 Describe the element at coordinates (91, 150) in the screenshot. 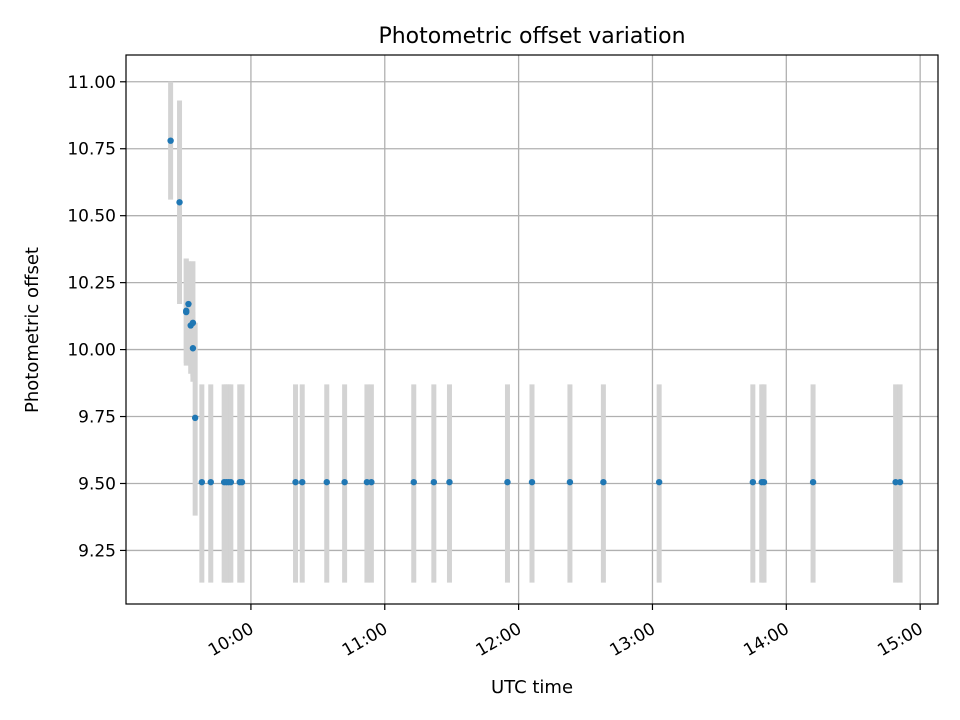

I see `y-tick-label: 10.75` at that location.